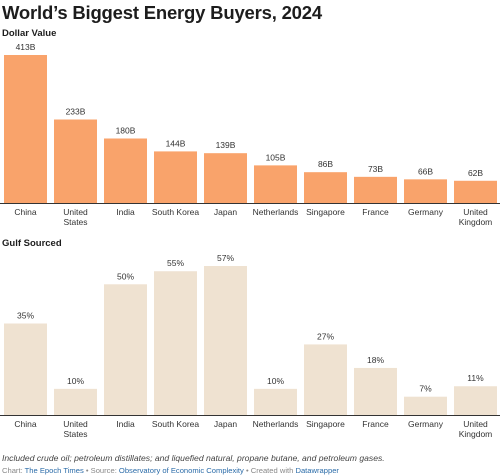  Describe the element at coordinates (325, 164) in the screenshot. I see `dollar-value-value-label-6: 86B` at that location.